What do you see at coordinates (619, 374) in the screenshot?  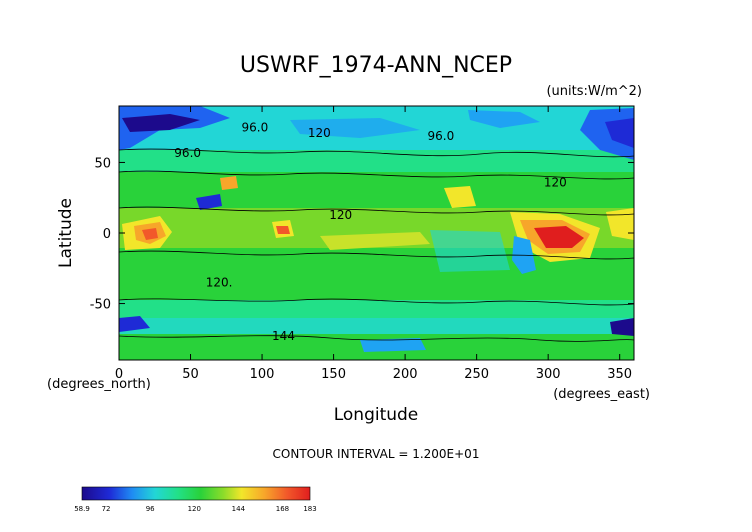 I see `x-tick-label-350: 350` at bounding box center [619, 374].